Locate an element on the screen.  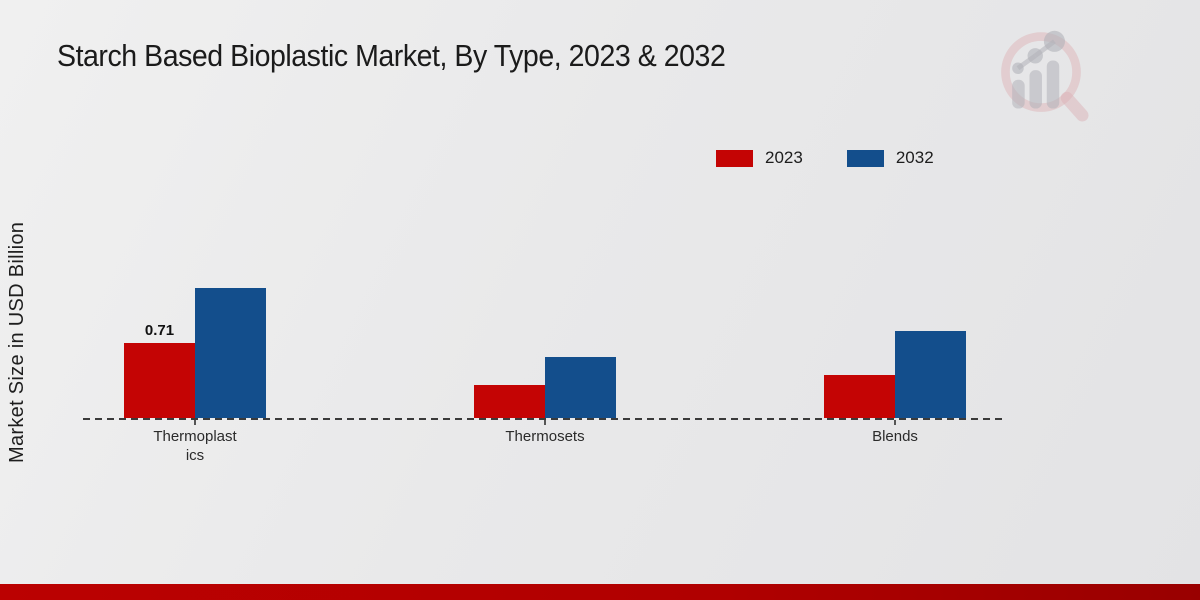
bar-2023-thermosets is located at coordinates (509, 401).